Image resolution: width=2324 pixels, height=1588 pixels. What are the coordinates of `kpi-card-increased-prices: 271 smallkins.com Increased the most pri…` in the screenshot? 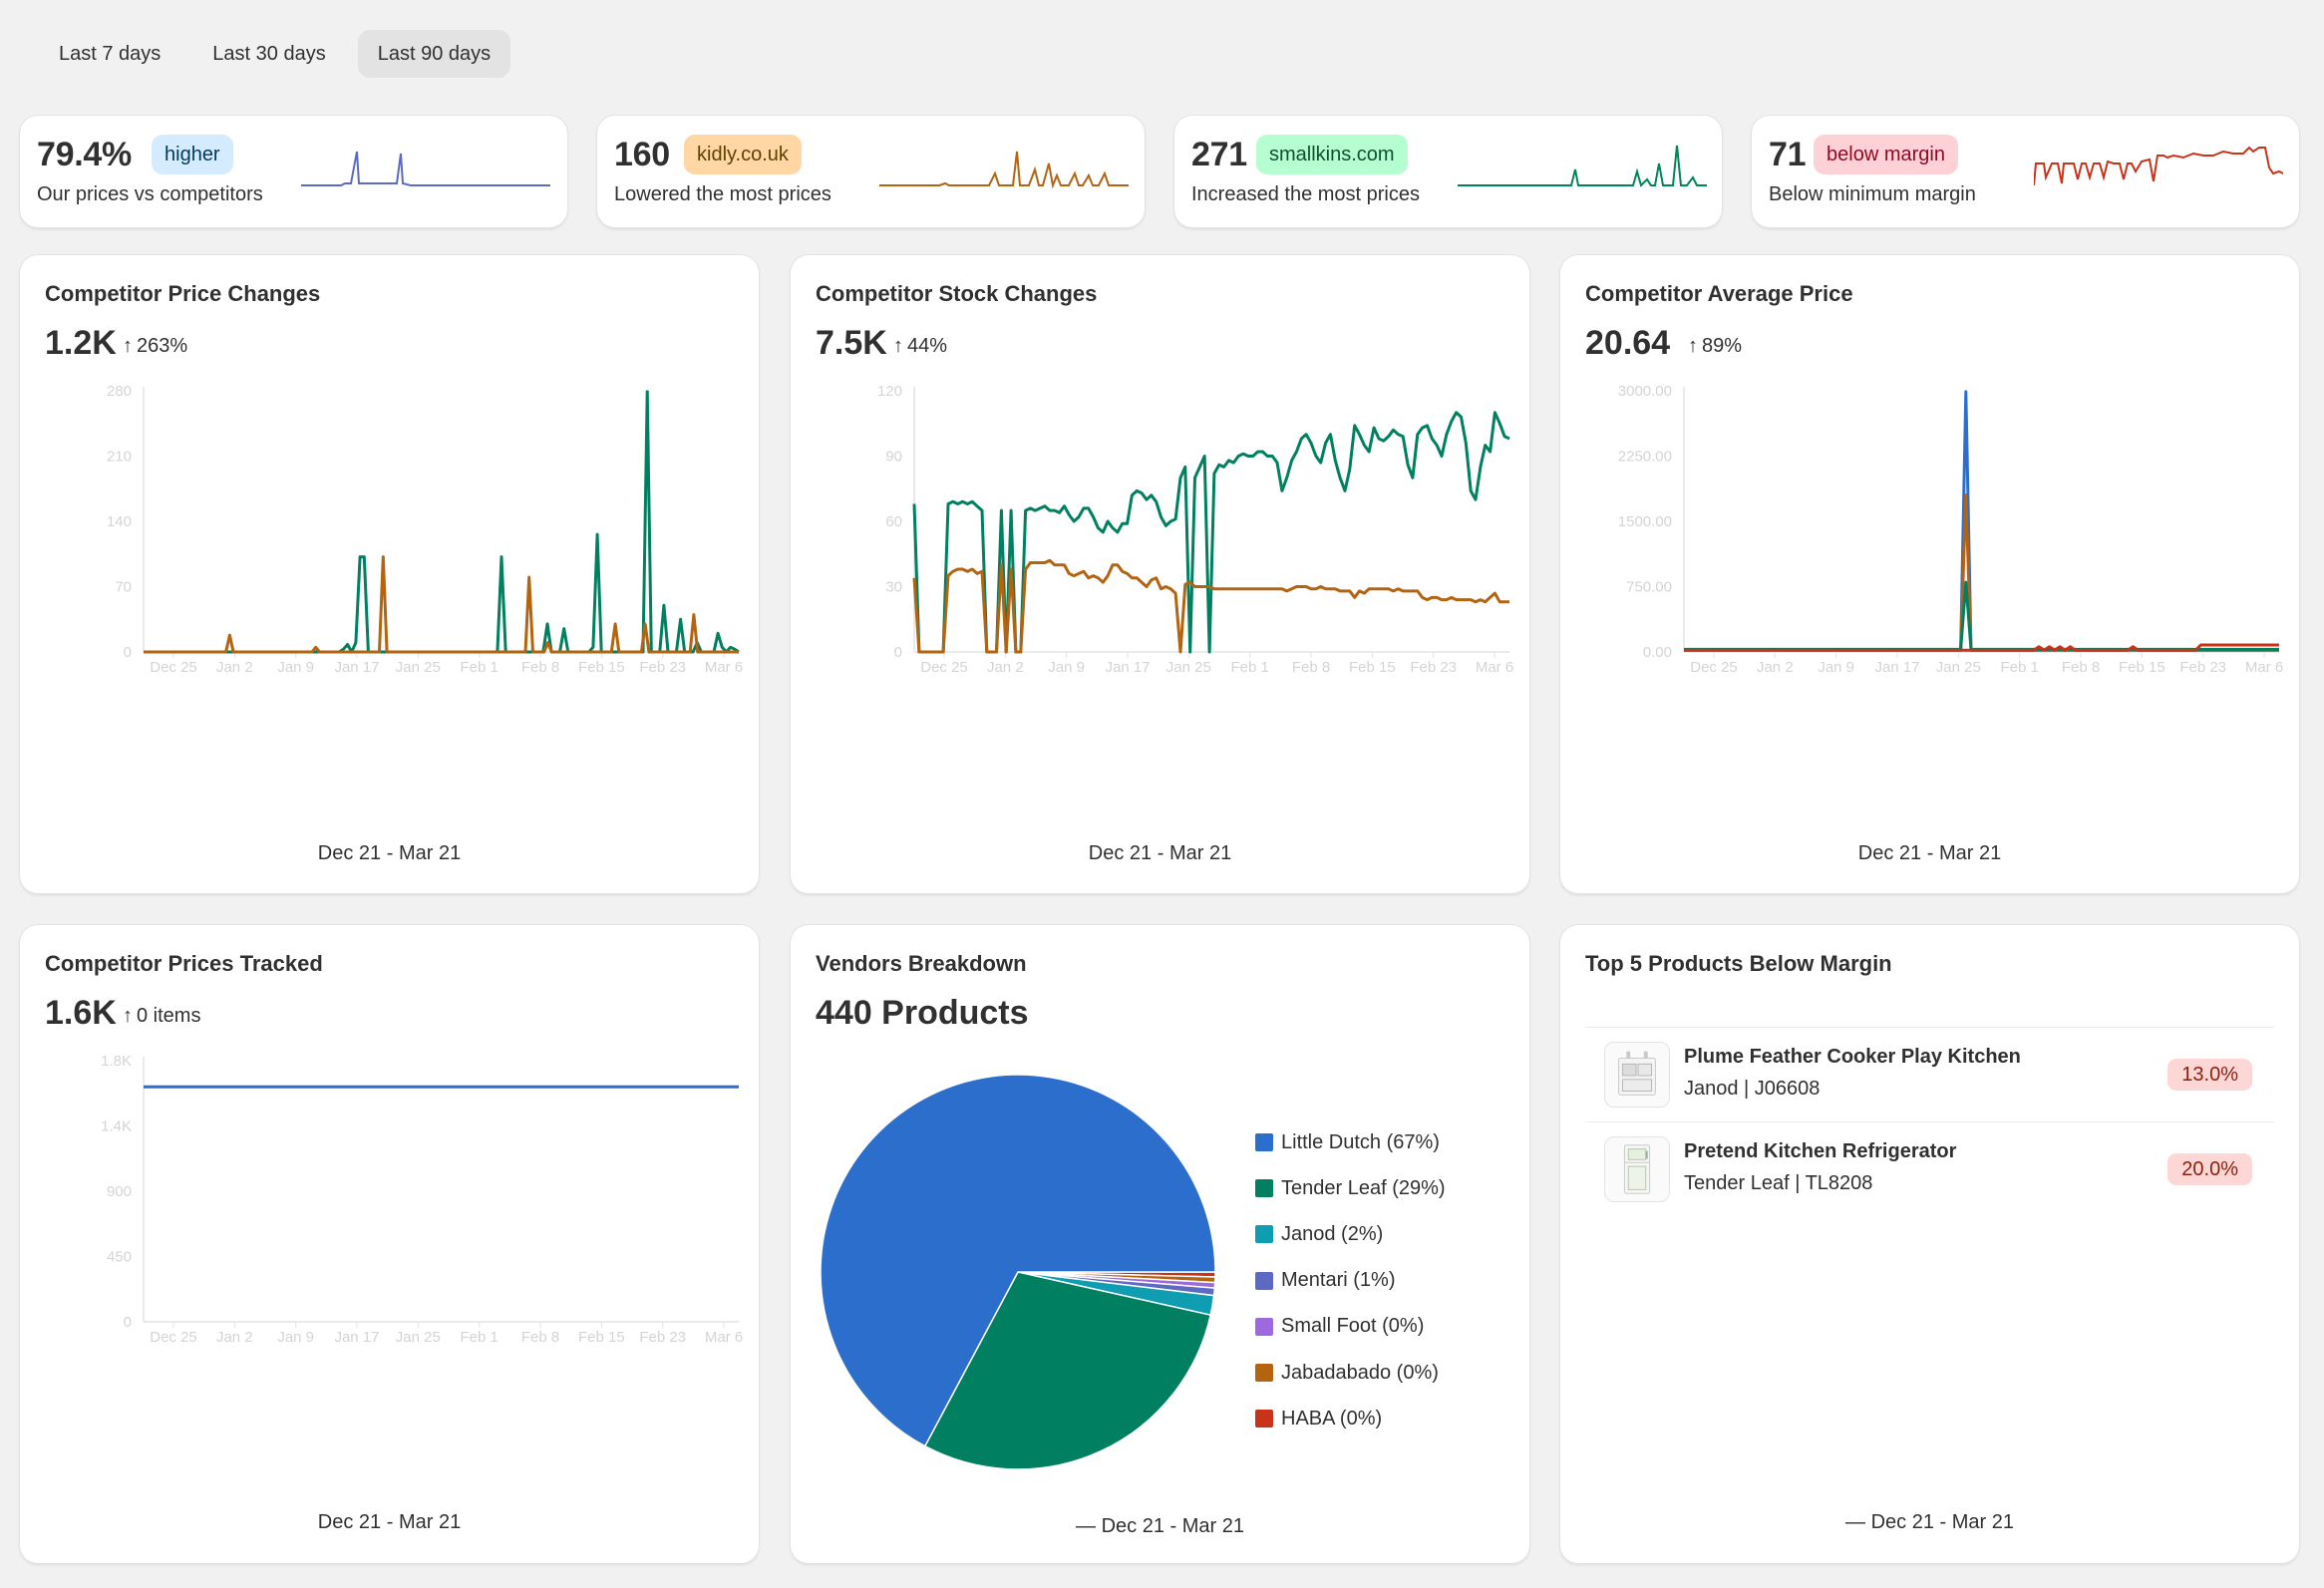 It's located at (1448, 171).